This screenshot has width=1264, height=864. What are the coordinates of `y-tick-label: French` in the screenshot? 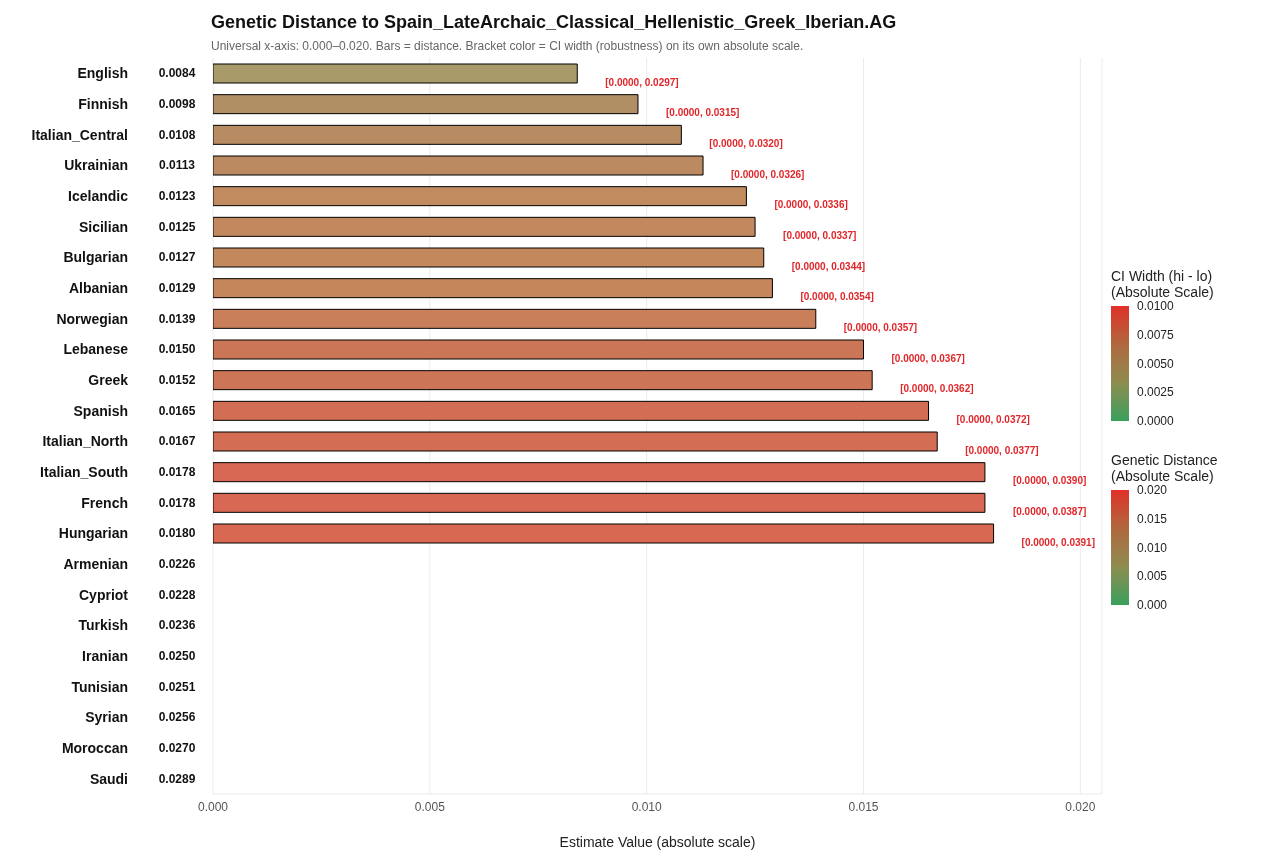 It's located at (104, 502).